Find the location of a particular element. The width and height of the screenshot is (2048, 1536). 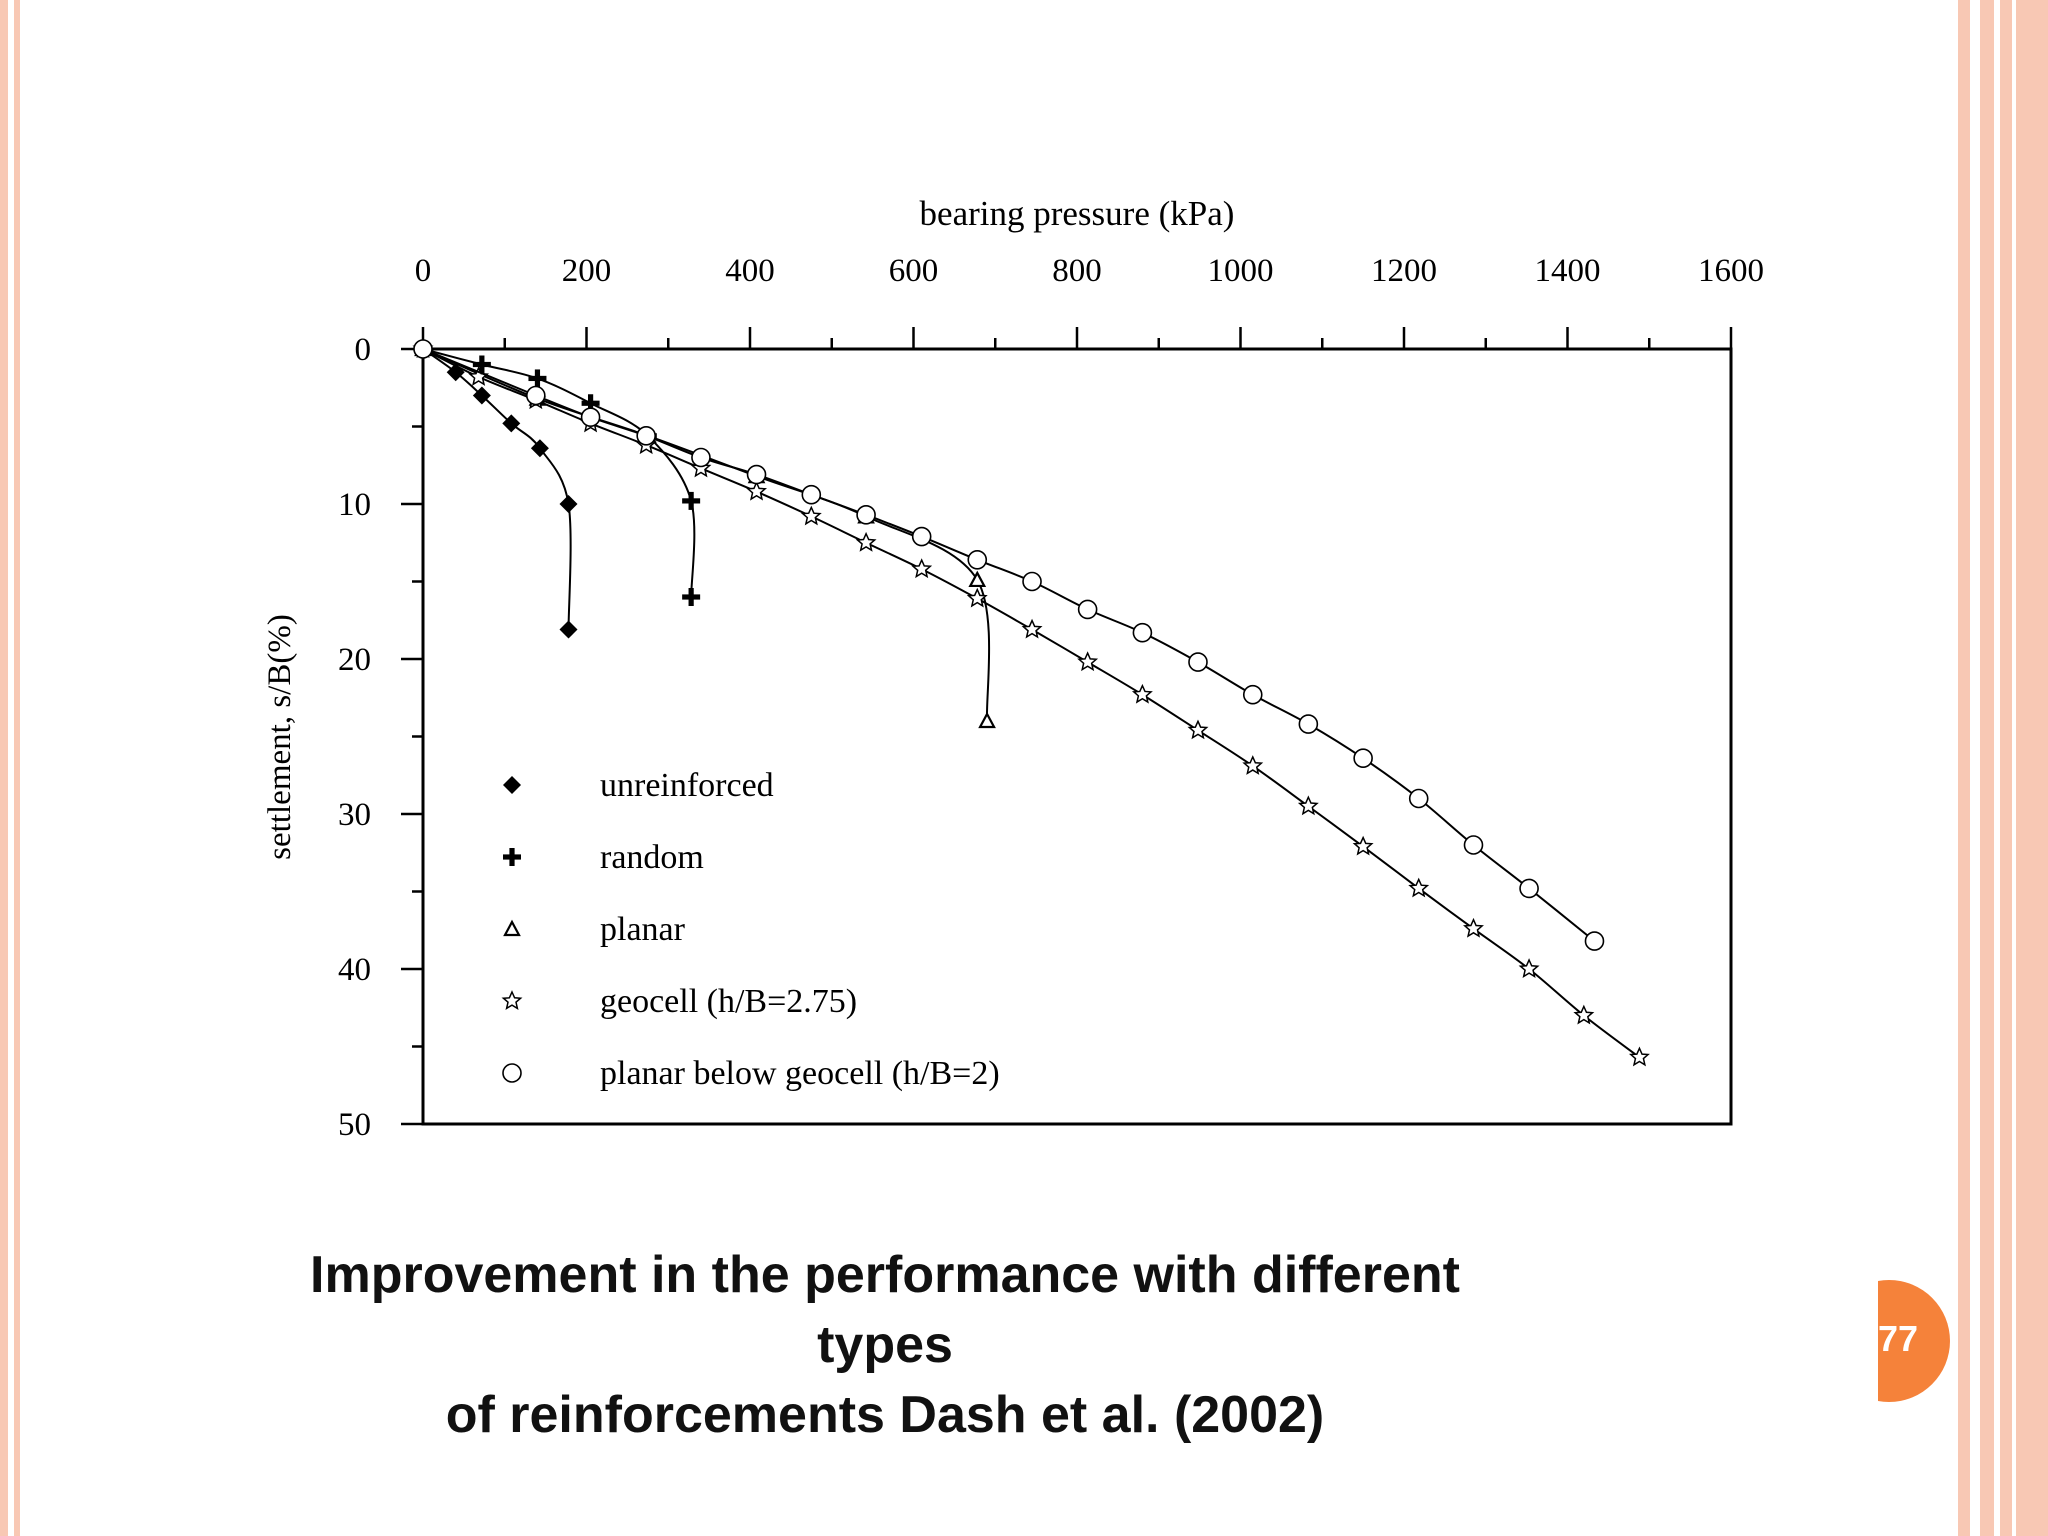

x-tick-label: 600 is located at coordinates (914, 271).